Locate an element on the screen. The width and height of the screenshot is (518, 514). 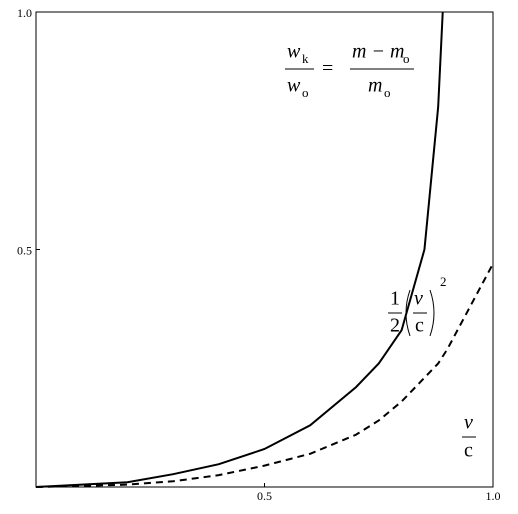
formula-classical: 1 2 v c 2 is located at coordinates (417, 305).